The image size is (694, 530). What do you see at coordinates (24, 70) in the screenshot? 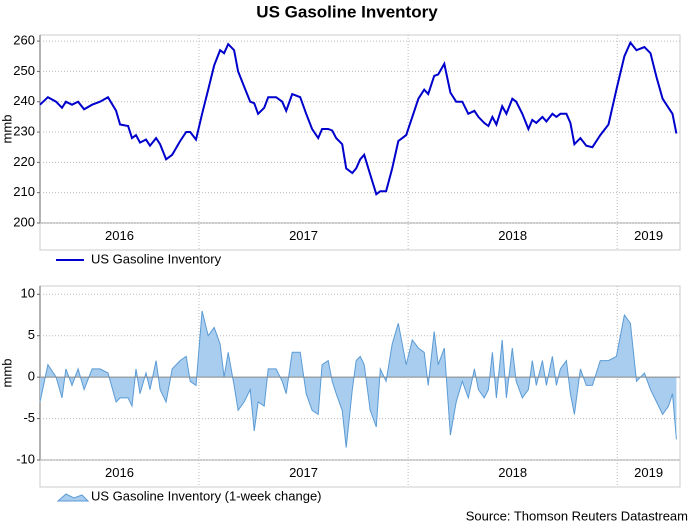
I see `y-tick-label: 250` at bounding box center [24, 70].